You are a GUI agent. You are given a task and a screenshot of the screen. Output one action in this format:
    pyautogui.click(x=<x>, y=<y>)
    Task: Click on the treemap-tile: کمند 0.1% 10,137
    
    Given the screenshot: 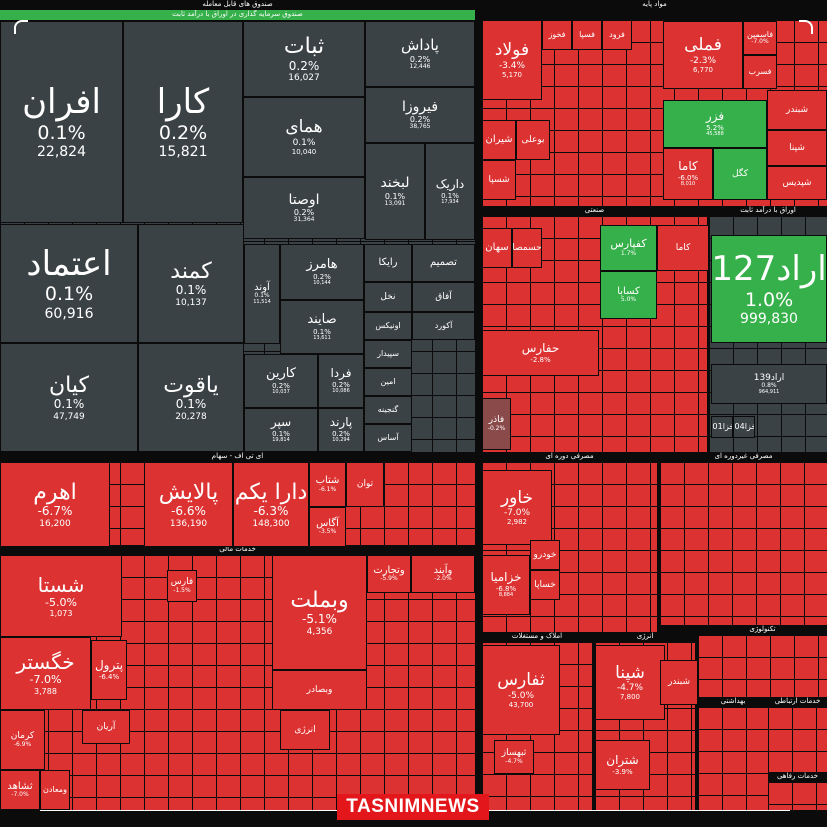 What is the action you would take?
    pyautogui.click(x=191, y=283)
    